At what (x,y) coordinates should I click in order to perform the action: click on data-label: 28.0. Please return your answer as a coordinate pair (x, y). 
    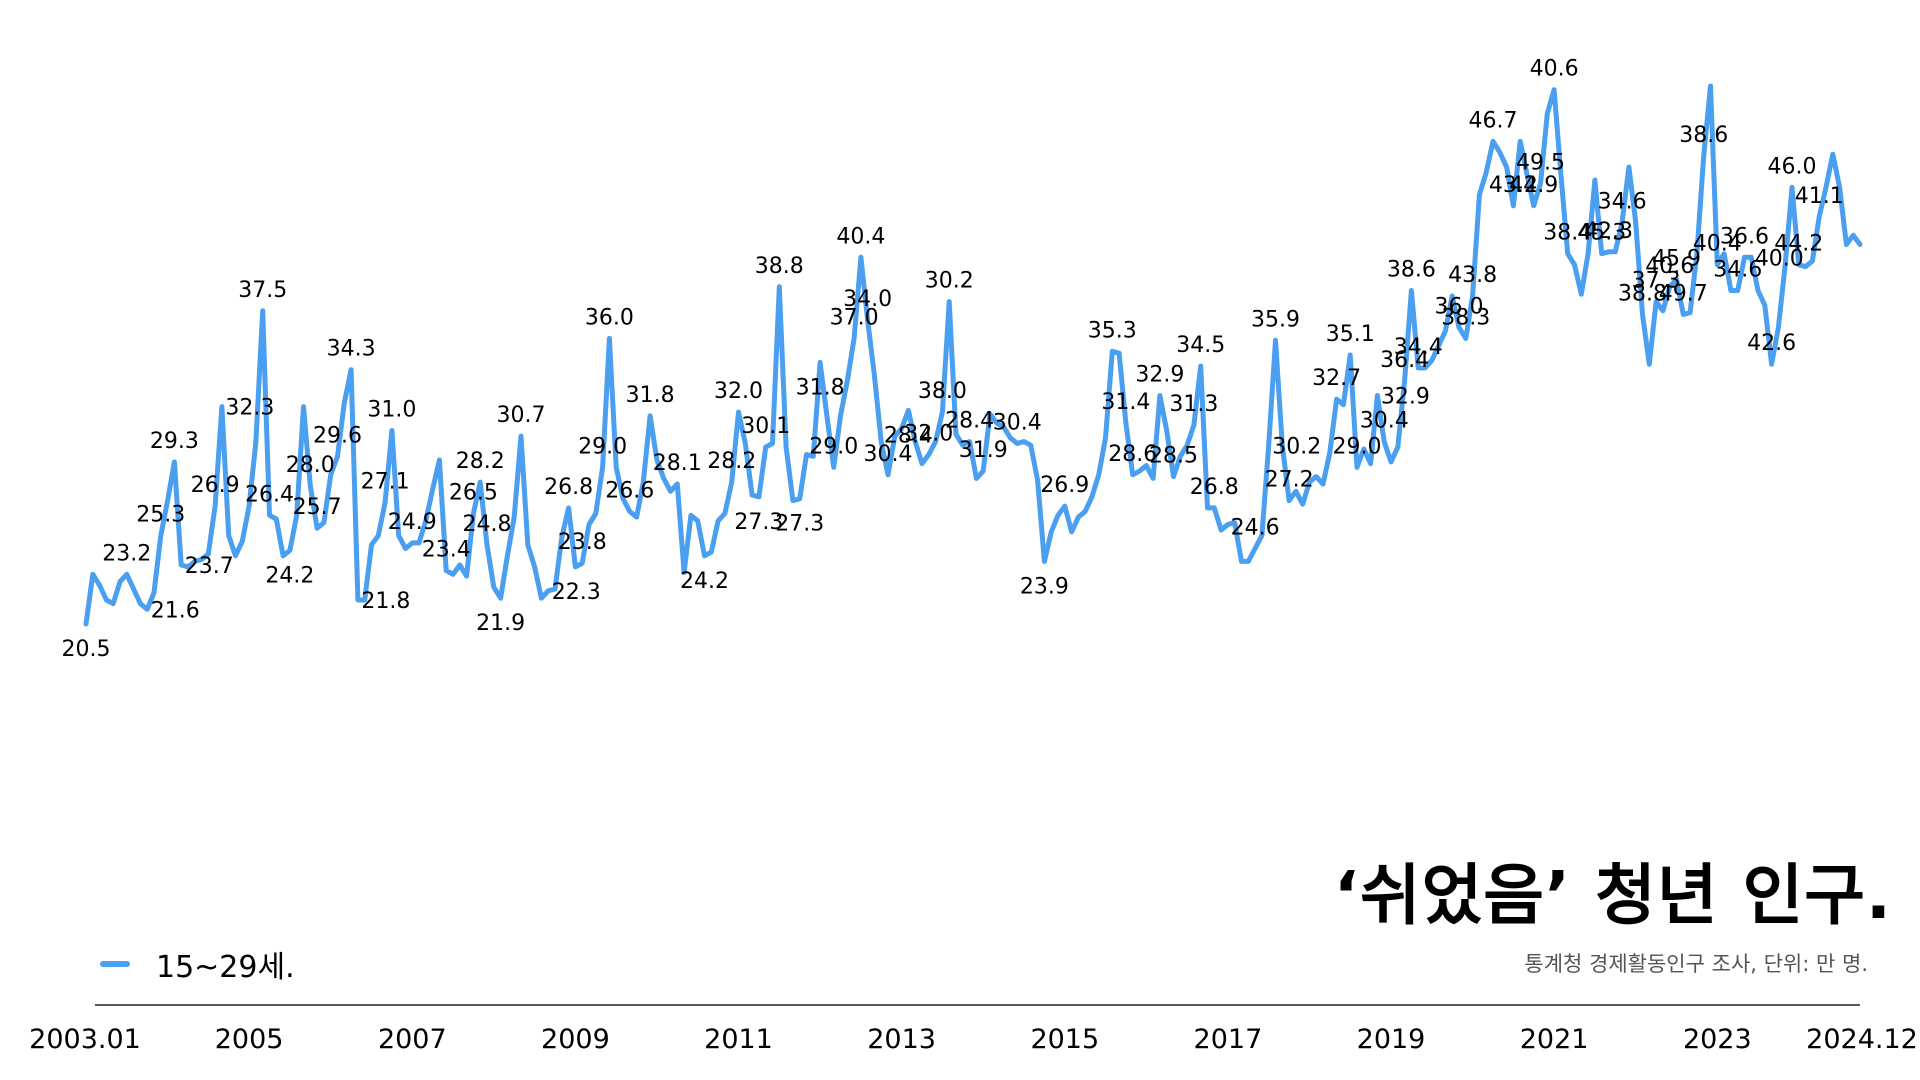
    Looking at the image, I should click on (310, 465).